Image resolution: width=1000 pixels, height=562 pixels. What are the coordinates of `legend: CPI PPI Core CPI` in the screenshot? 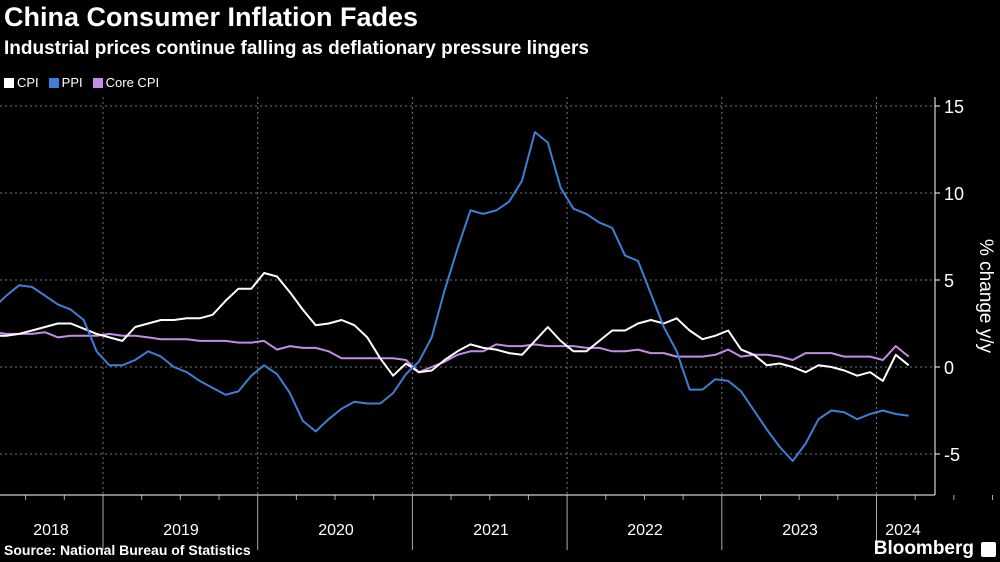 It's located at (81, 82).